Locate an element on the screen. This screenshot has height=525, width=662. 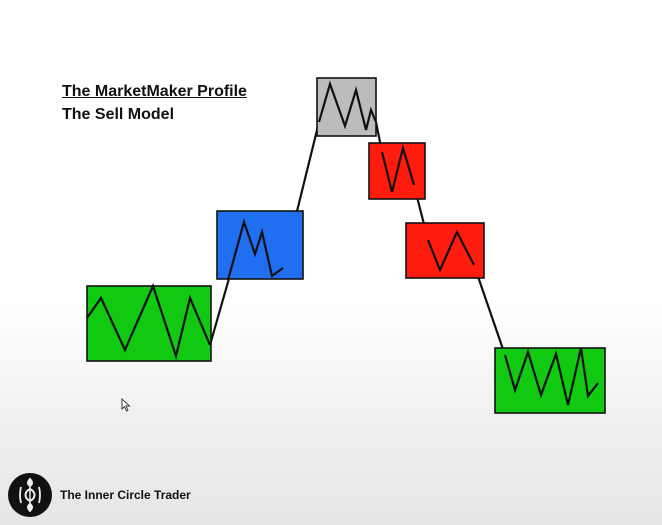
accumulation-box is located at coordinates (149, 323).